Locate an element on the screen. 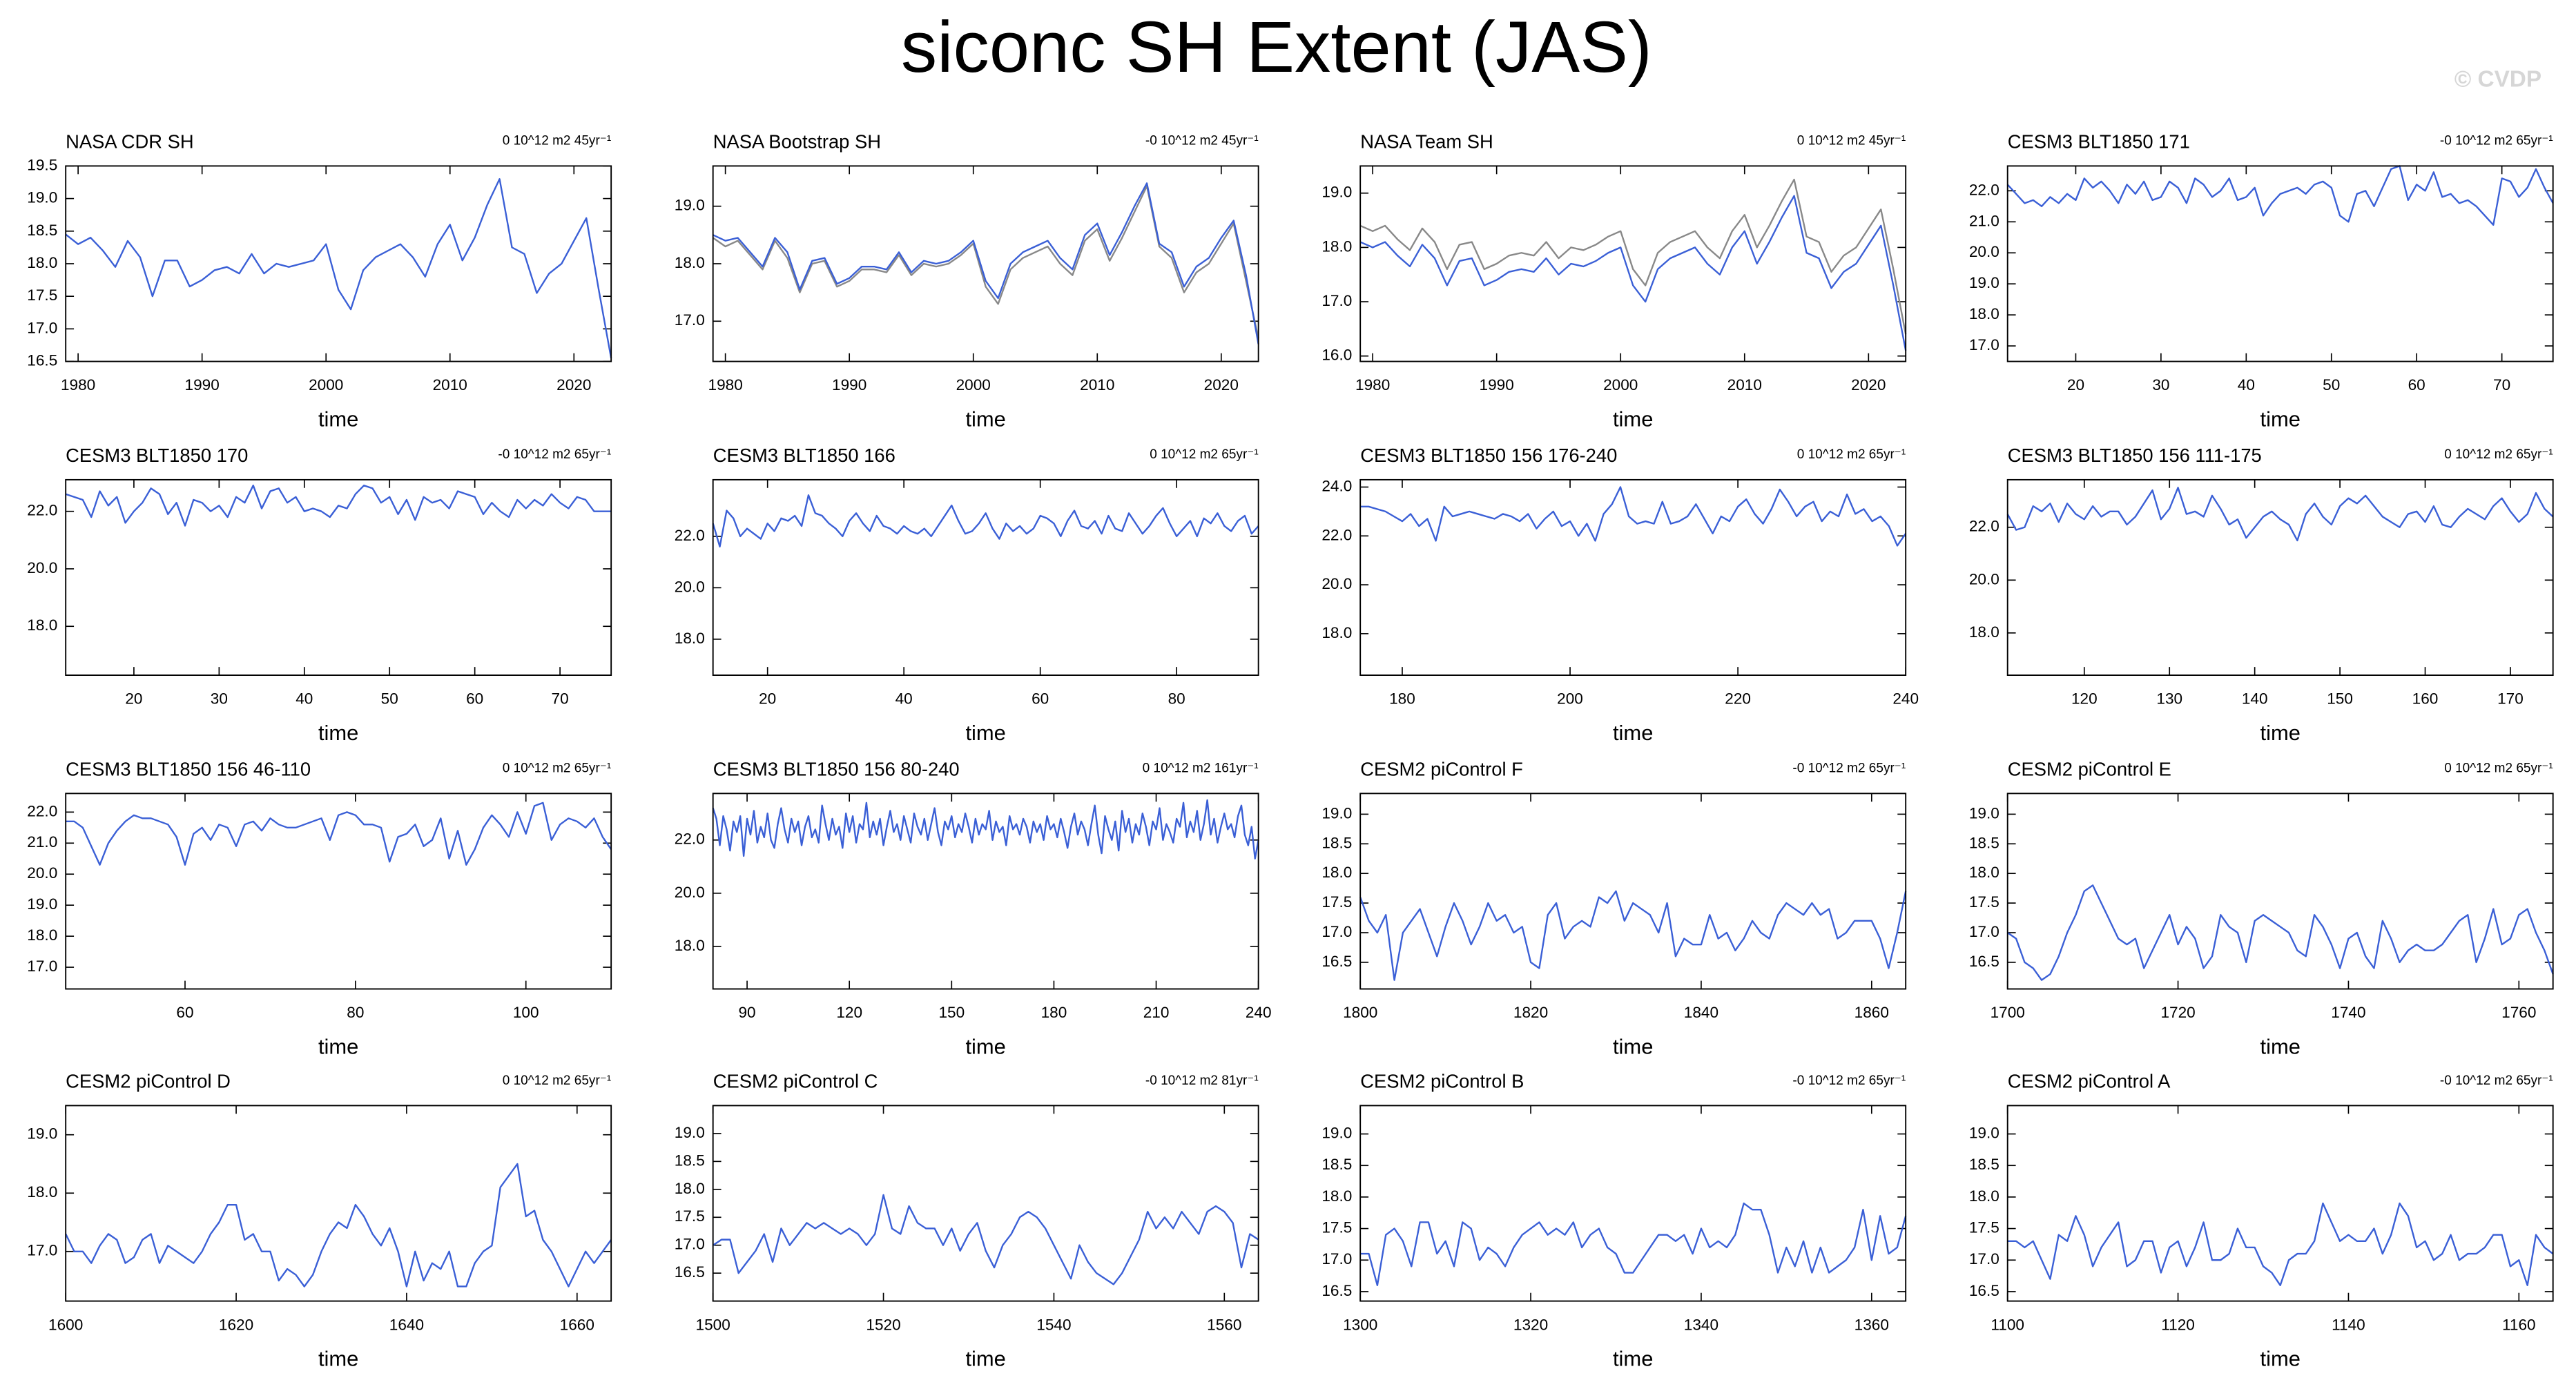 The height and width of the screenshot is (1389, 2576). panel-title: CESM2 piControl B is located at coordinates (1442, 1080).